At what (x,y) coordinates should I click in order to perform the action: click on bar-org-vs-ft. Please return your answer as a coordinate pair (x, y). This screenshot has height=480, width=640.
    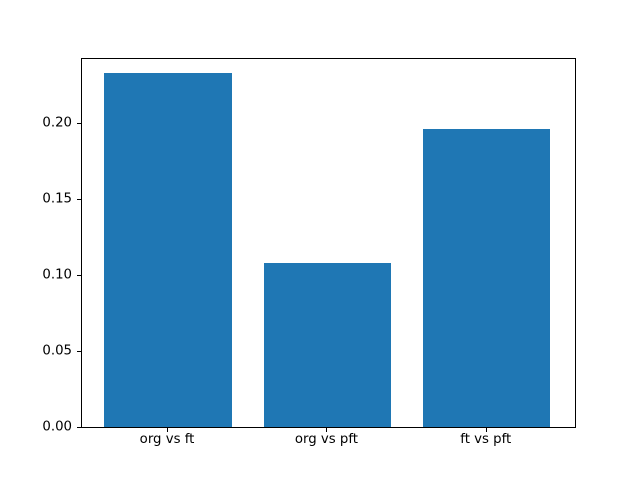
    Looking at the image, I should click on (168, 250).